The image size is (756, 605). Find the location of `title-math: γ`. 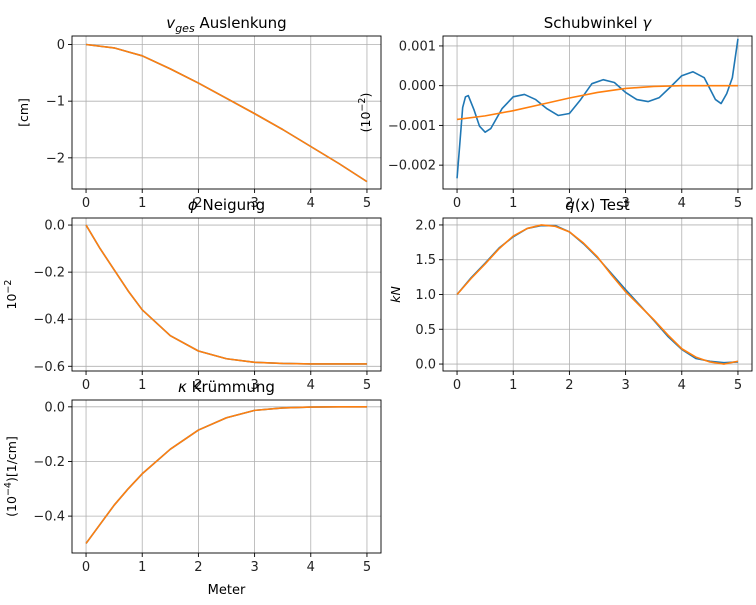

title-math: γ is located at coordinates (647, 23).